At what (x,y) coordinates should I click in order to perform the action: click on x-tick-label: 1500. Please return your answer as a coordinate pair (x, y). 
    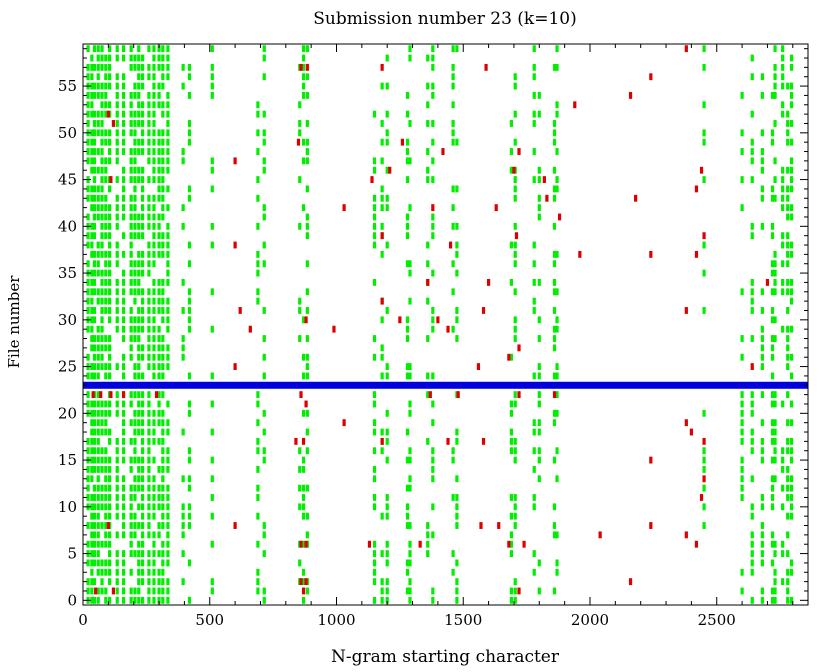
    Looking at the image, I should click on (463, 620).